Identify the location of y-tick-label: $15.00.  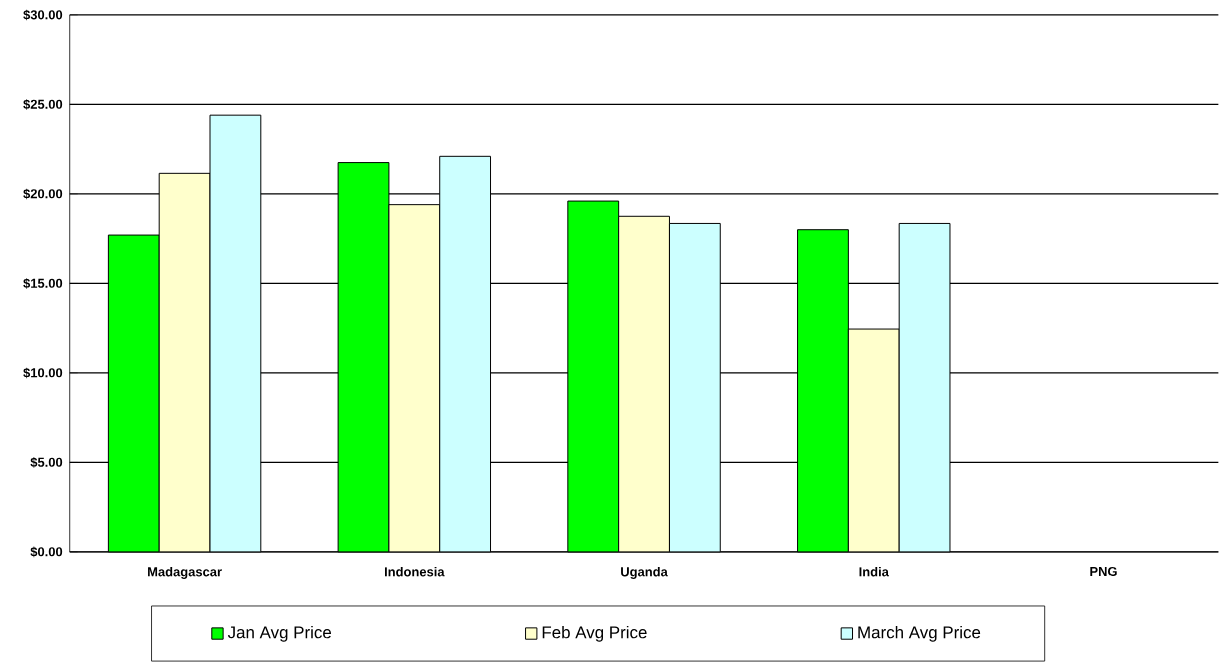
(43, 283).